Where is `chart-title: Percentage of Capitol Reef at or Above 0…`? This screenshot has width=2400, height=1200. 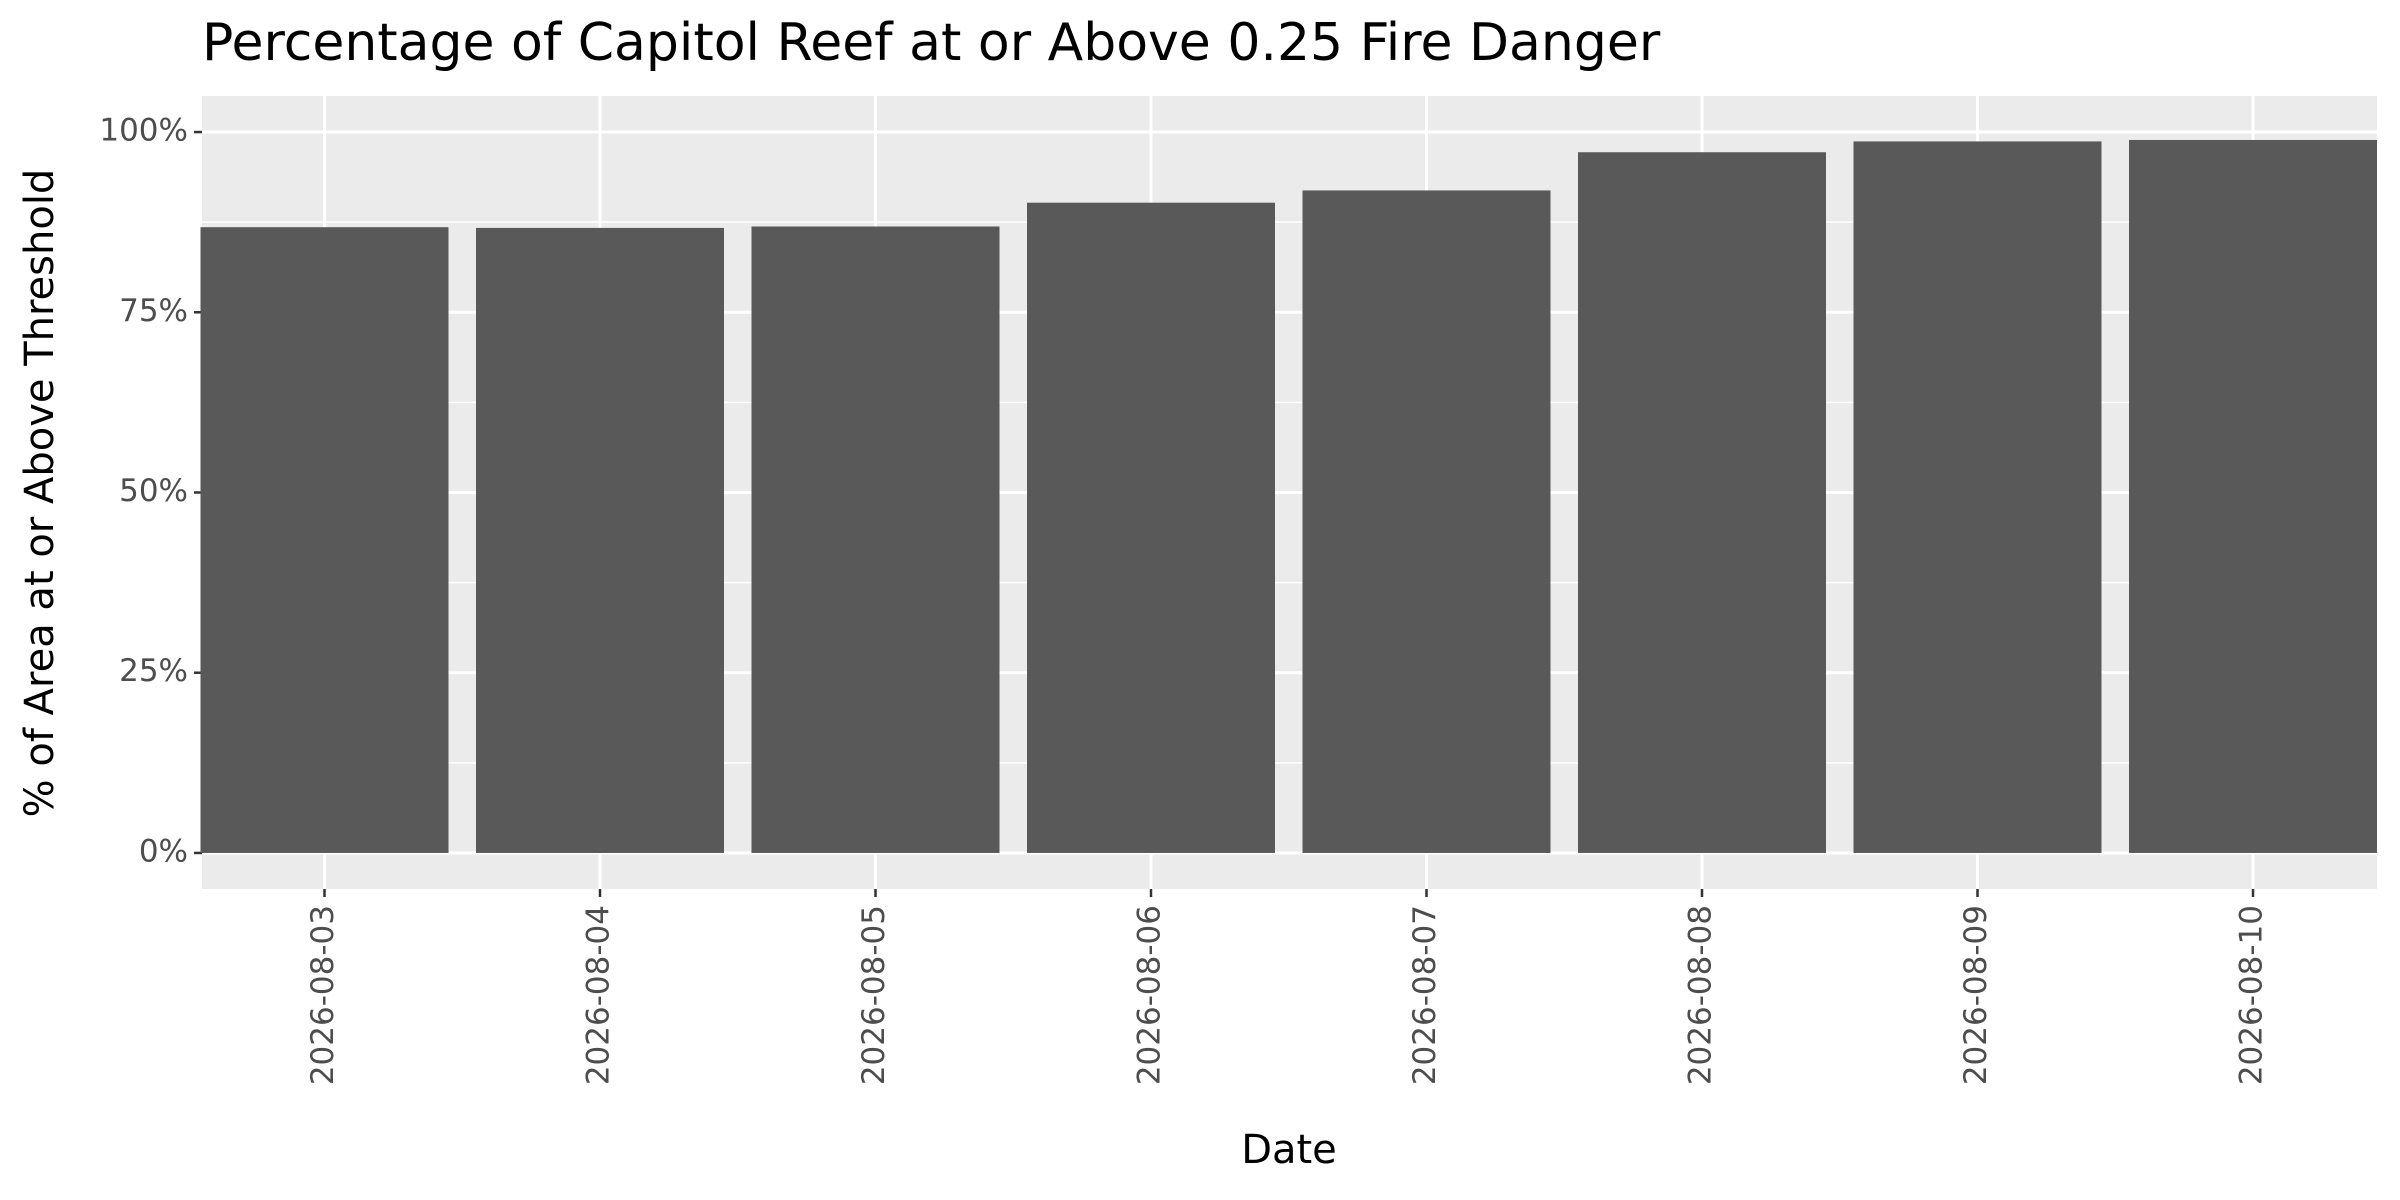
chart-title: Percentage of Capitol Reef at or Above 0… is located at coordinates (931, 43).